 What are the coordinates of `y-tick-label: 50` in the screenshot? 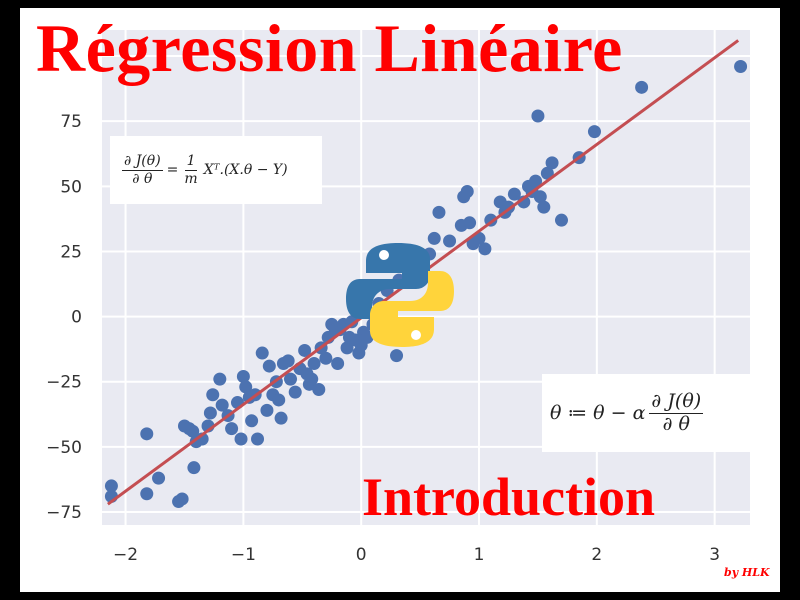 It's located at (71, 187).